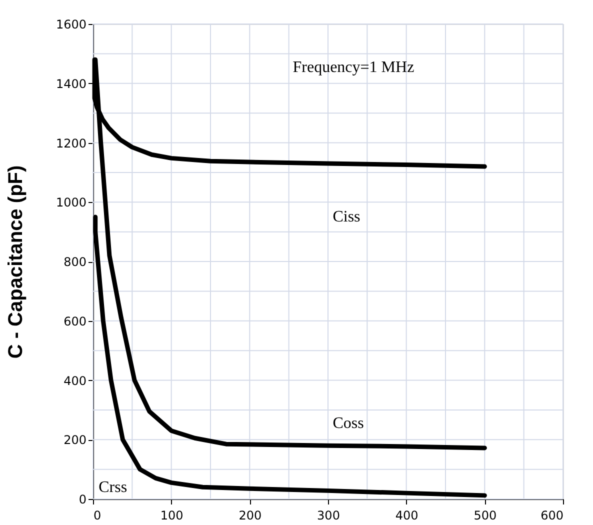  I want to click on x-tick-label: 400, so click(406, 515).